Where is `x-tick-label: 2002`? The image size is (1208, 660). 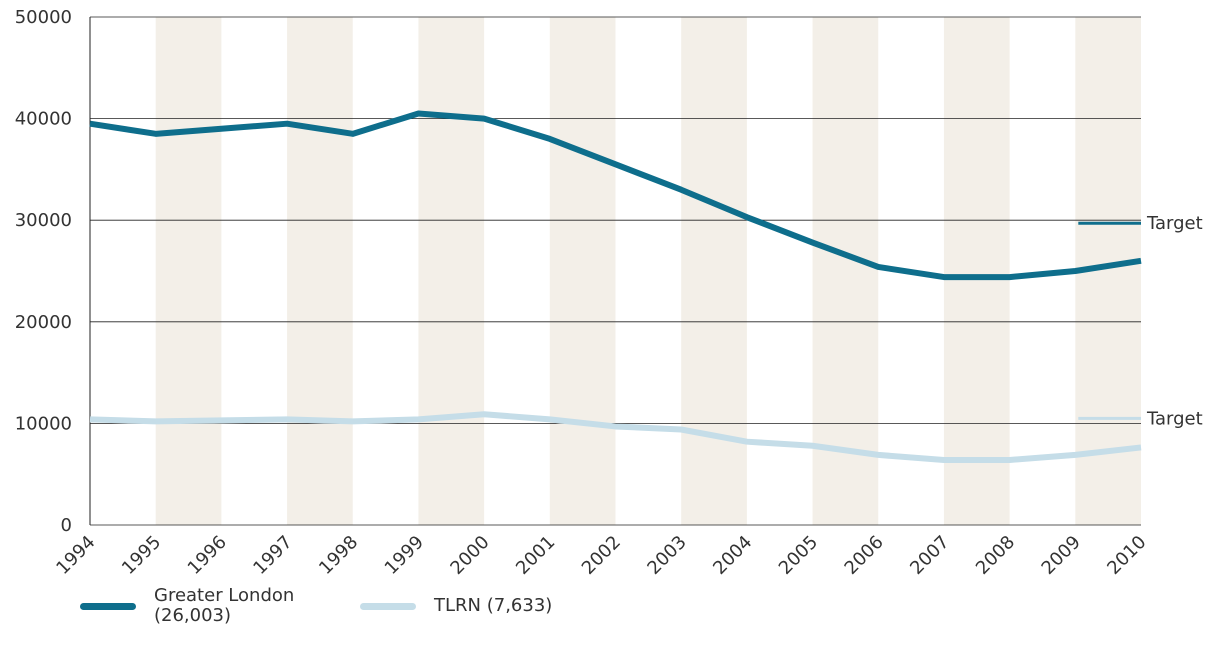
x-tick-label: 2002 is located at coordinates (601, 555).